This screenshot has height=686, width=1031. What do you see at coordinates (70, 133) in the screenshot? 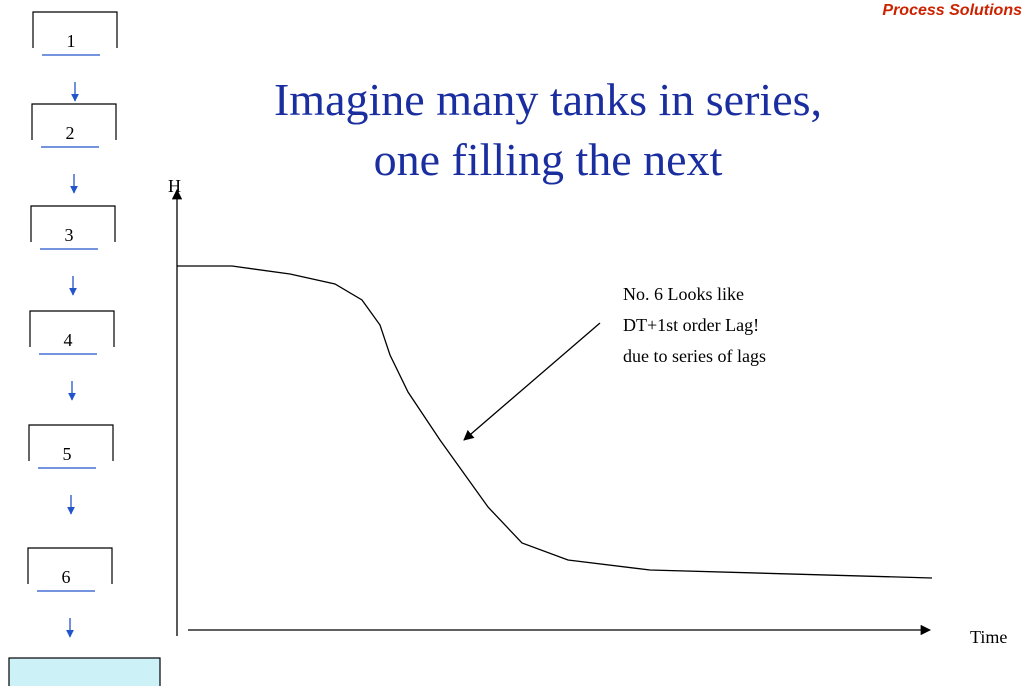
I see `tank-label: 2` at bounding box center [70, 133].